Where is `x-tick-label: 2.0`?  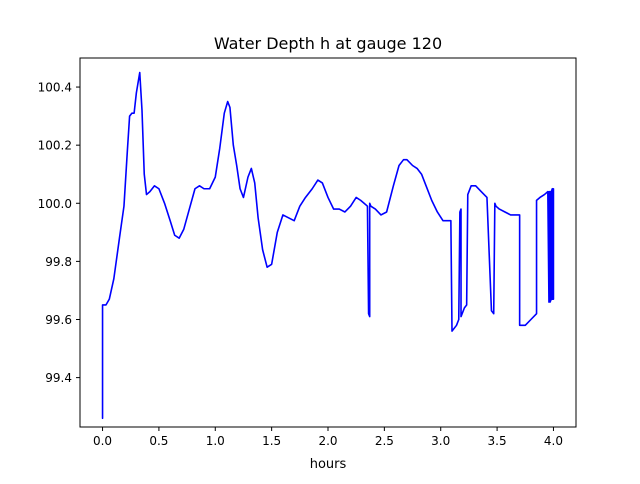
x-tick-label: 2.0 is located at coordinates (327, 441).